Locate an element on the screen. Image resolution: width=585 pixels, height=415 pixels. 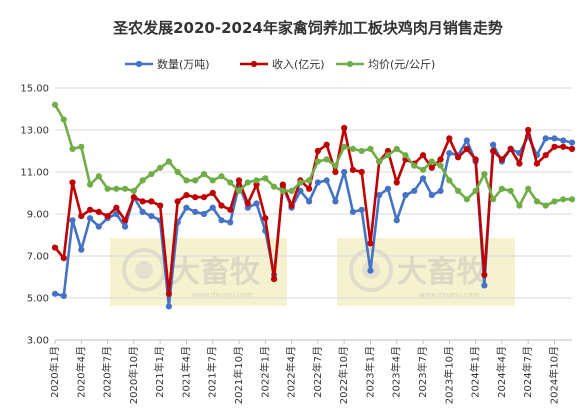
x-tick-label: 2024年10月 is located at coordinates (553, 375).